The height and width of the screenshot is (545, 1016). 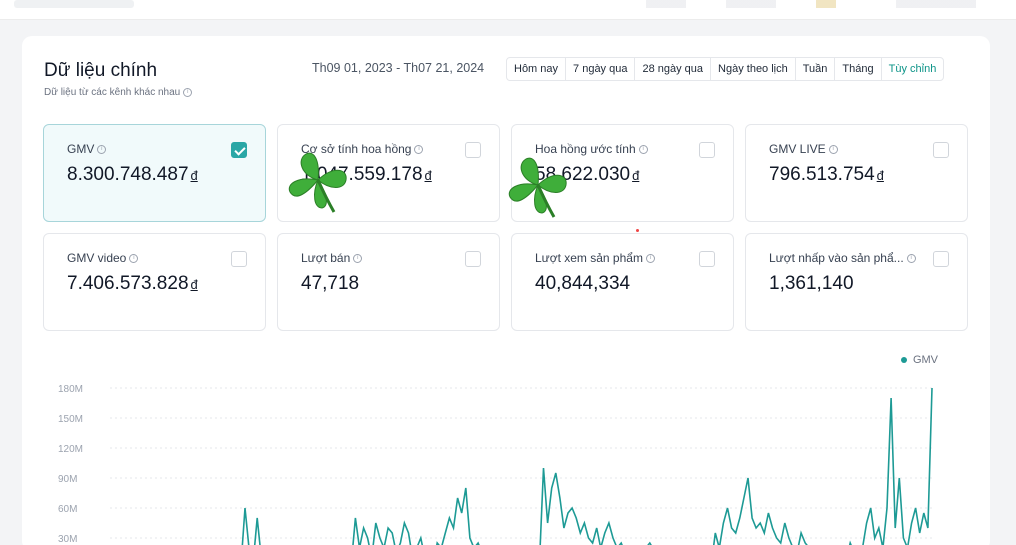 What do you see at coordinates (128, 283) in the screenshot?
I see `metric-value-text: 7.406.573.828` at bounding box center [128, 283].